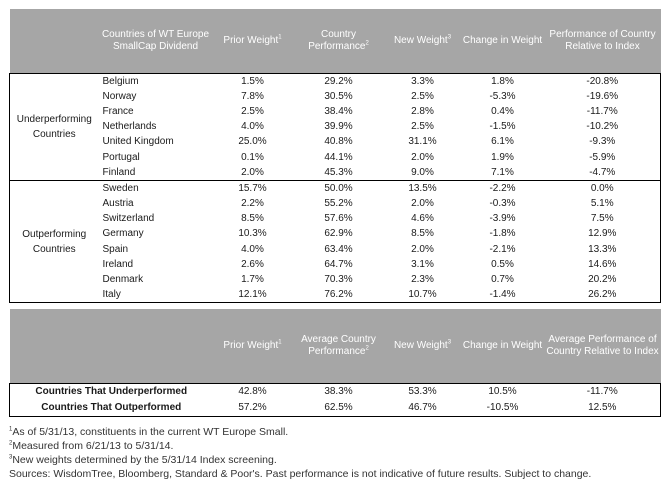 This screenshot has height=493, width=670. What do you see at coordinates (252, 96) in the screenshot?
I see `prior-weight-cell: 7.8%` at bounding box center [252, 96].